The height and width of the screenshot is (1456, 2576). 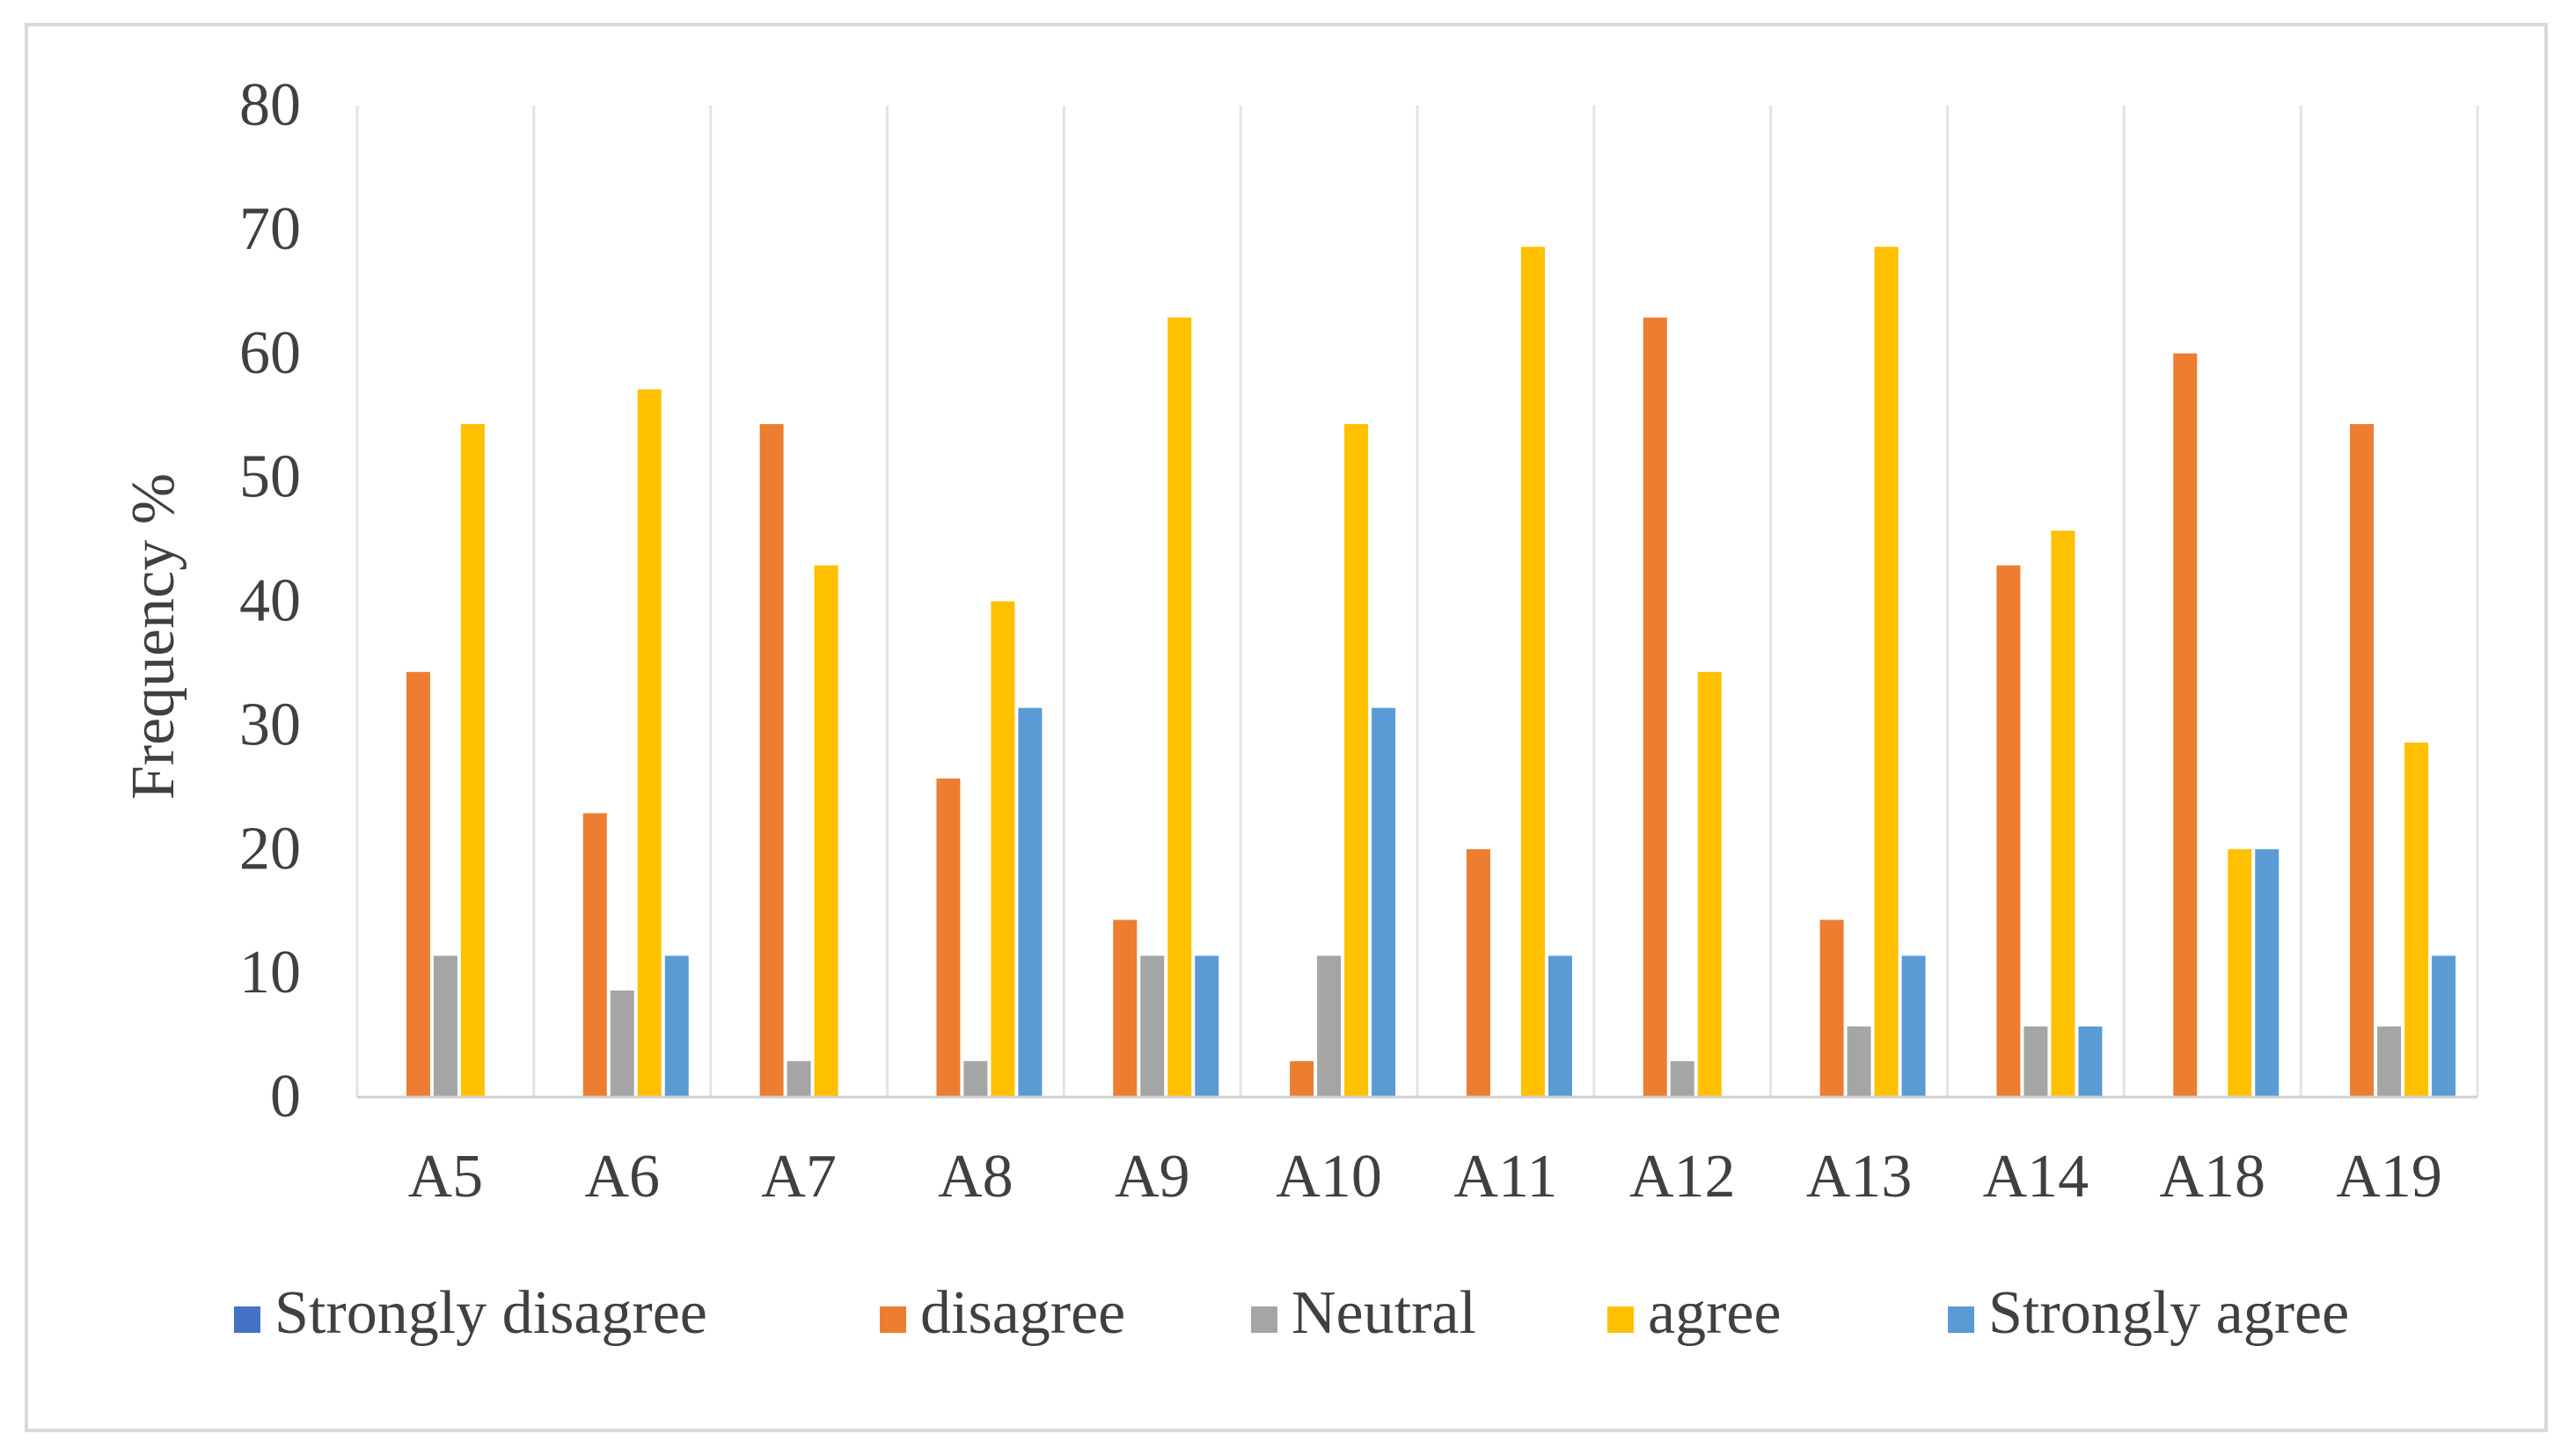 I want to click on x-tick-label: A8, so click(x=976, y=1177).